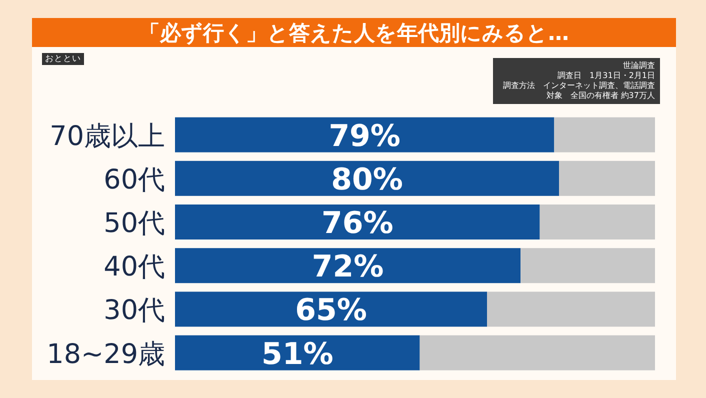 The height and width of the screenshot is (398, 706). I want to click on y-tick-label: 50代, so click(134, 223).